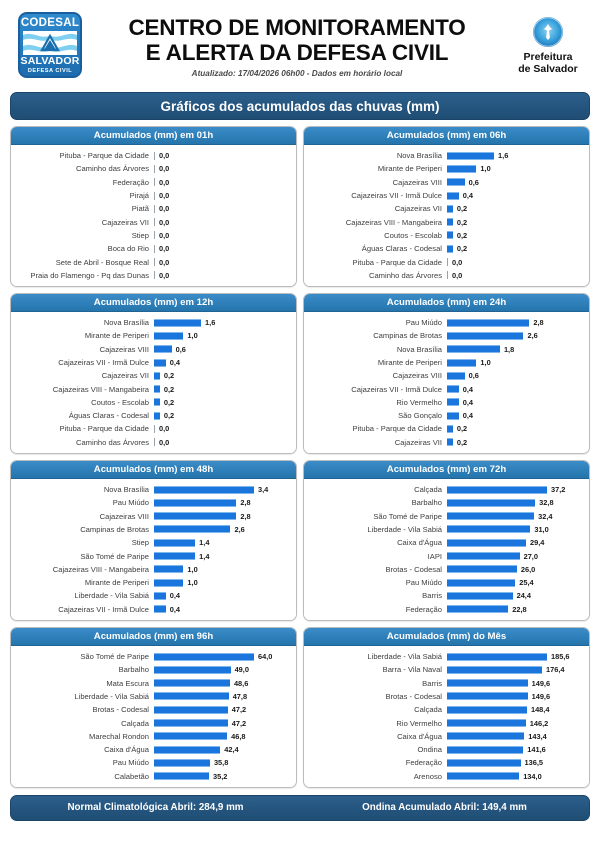  What do you see at coordinates (523, 596) in the screenshot?
I see `chart-bar-value: 24,4` at bounding box center [523, 596].